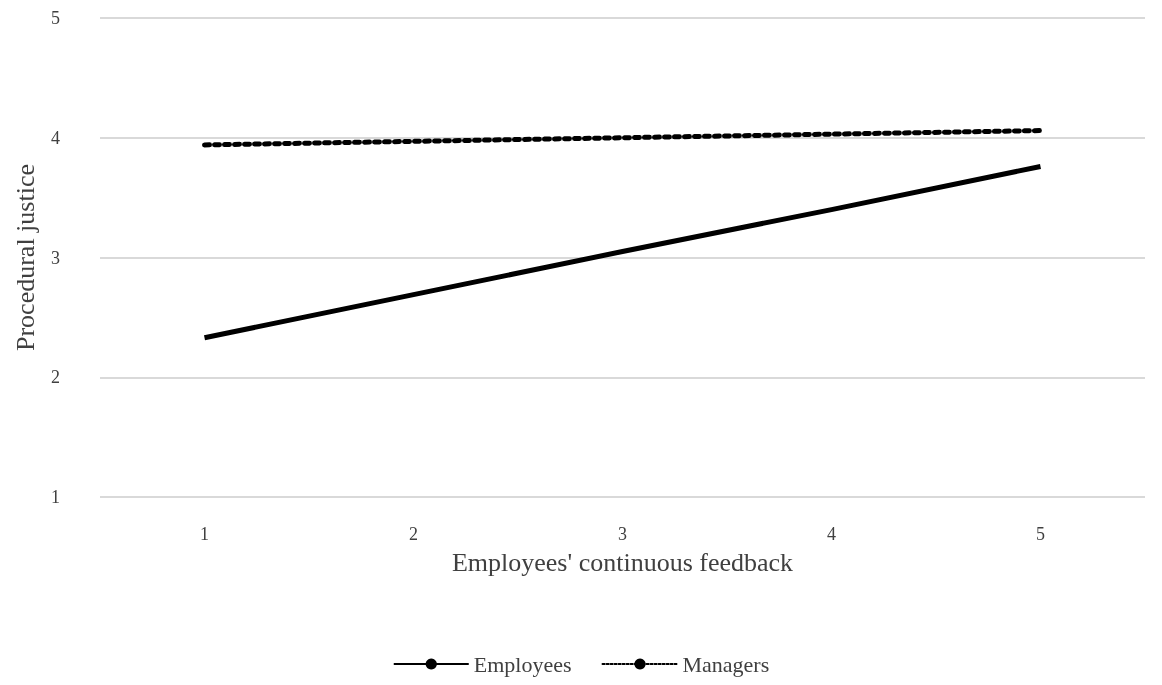 The height and width of the screenshot is (685, 1162). I want to click on y-tick-label: 1, so click(55, 497).